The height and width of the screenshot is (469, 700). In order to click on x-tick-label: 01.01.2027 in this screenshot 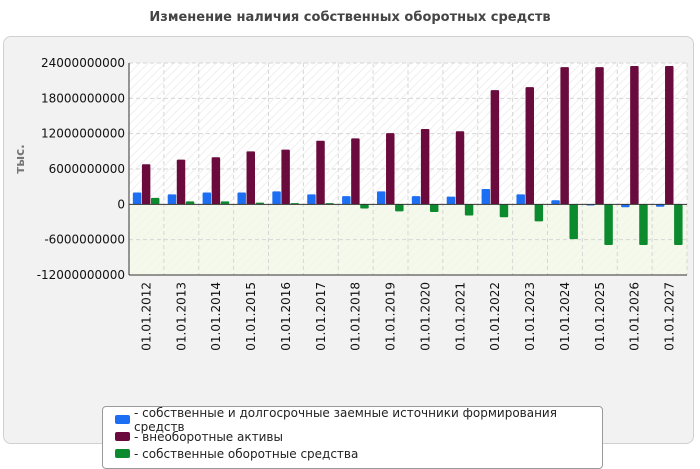, I will do `click(670, 316)`.